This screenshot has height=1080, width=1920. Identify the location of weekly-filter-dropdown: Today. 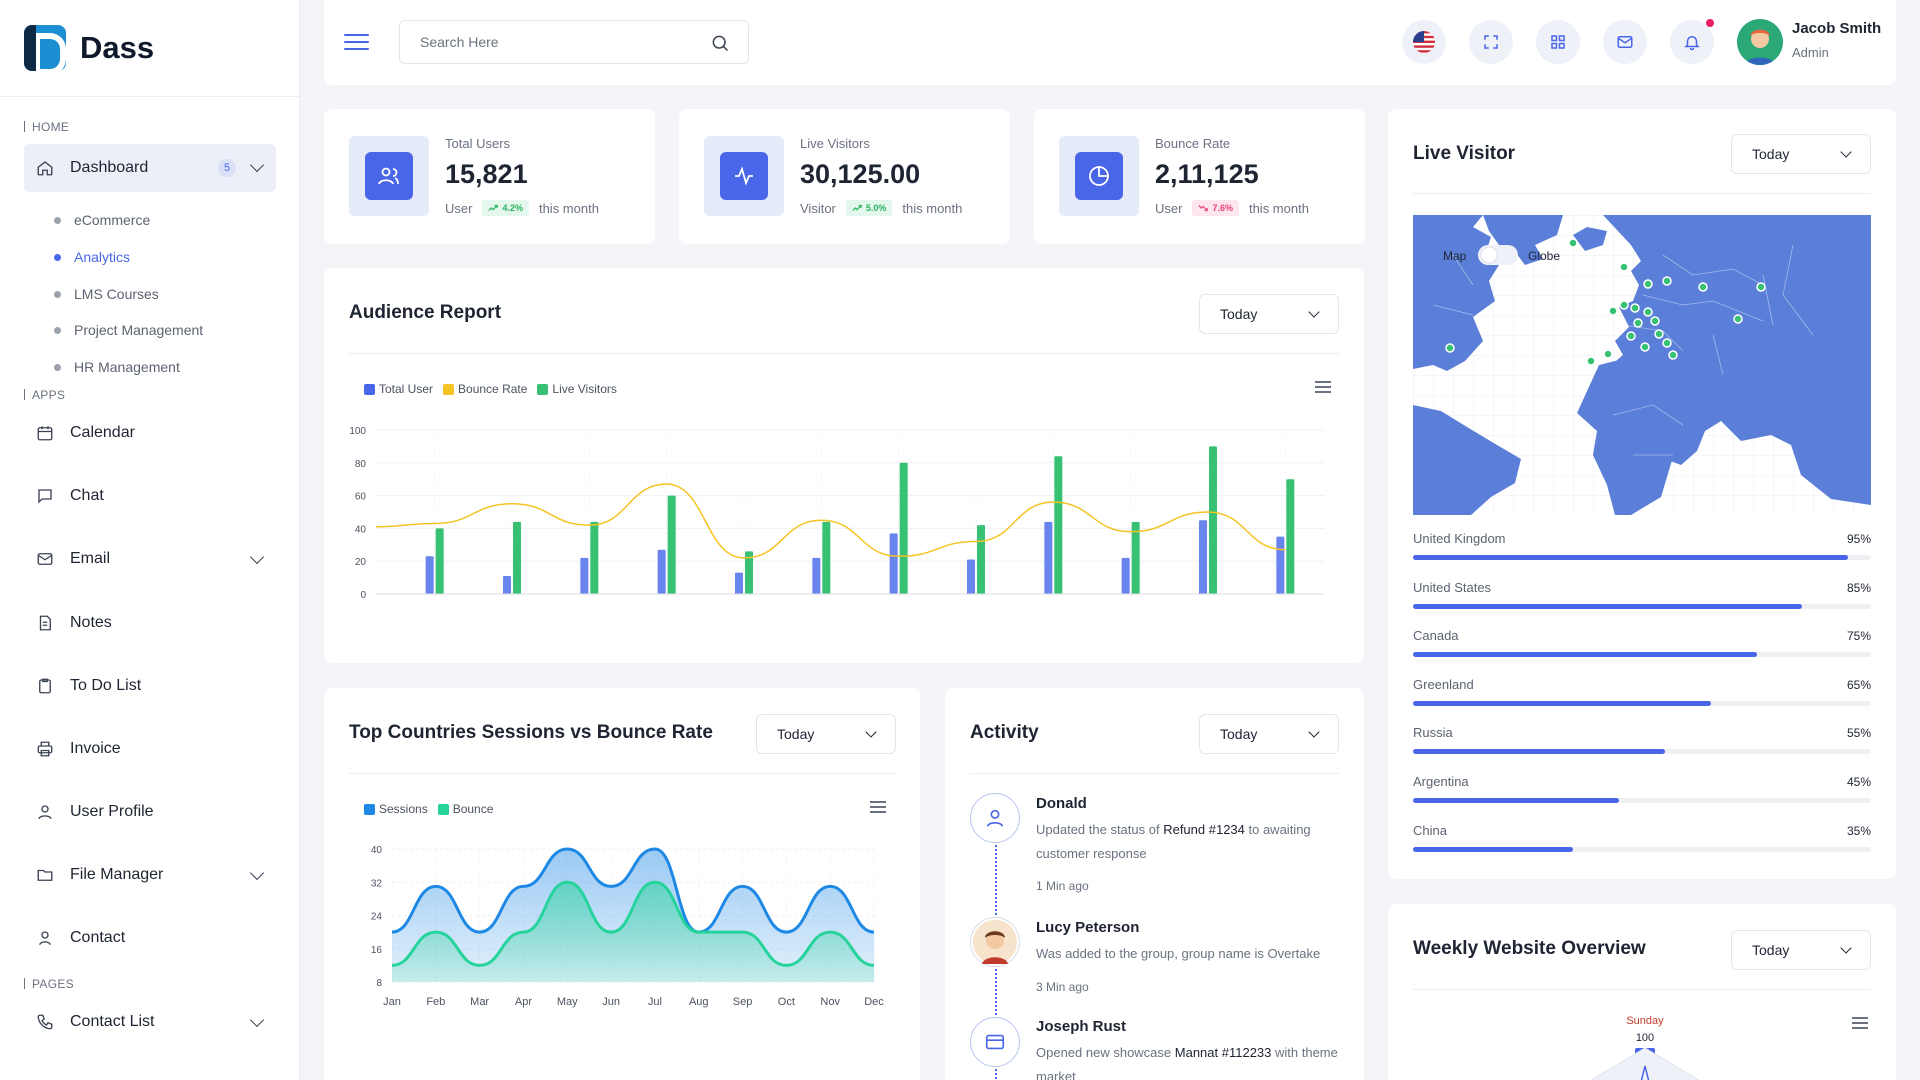
(1801, 950).